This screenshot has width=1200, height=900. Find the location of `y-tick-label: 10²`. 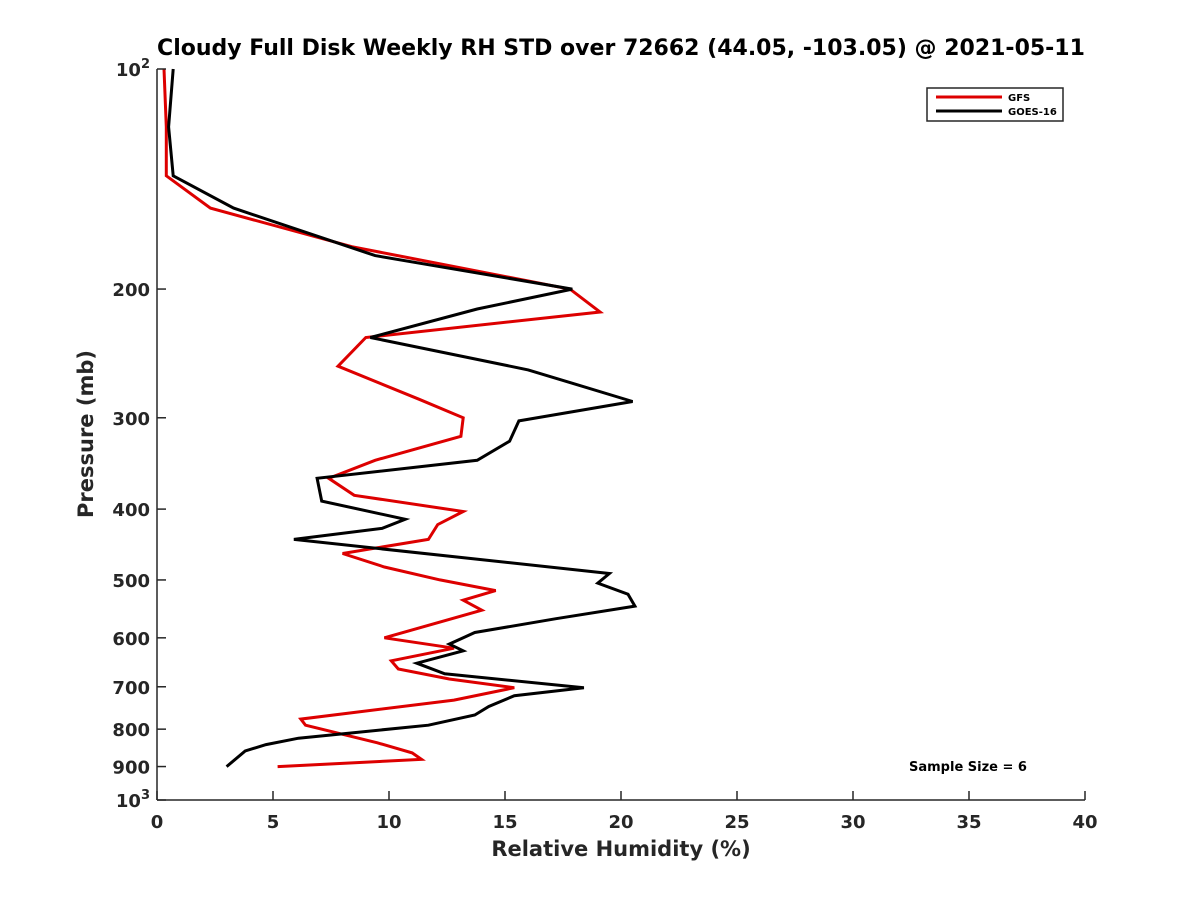

y-tick-label: 10² is located at coordinates (133, 69).